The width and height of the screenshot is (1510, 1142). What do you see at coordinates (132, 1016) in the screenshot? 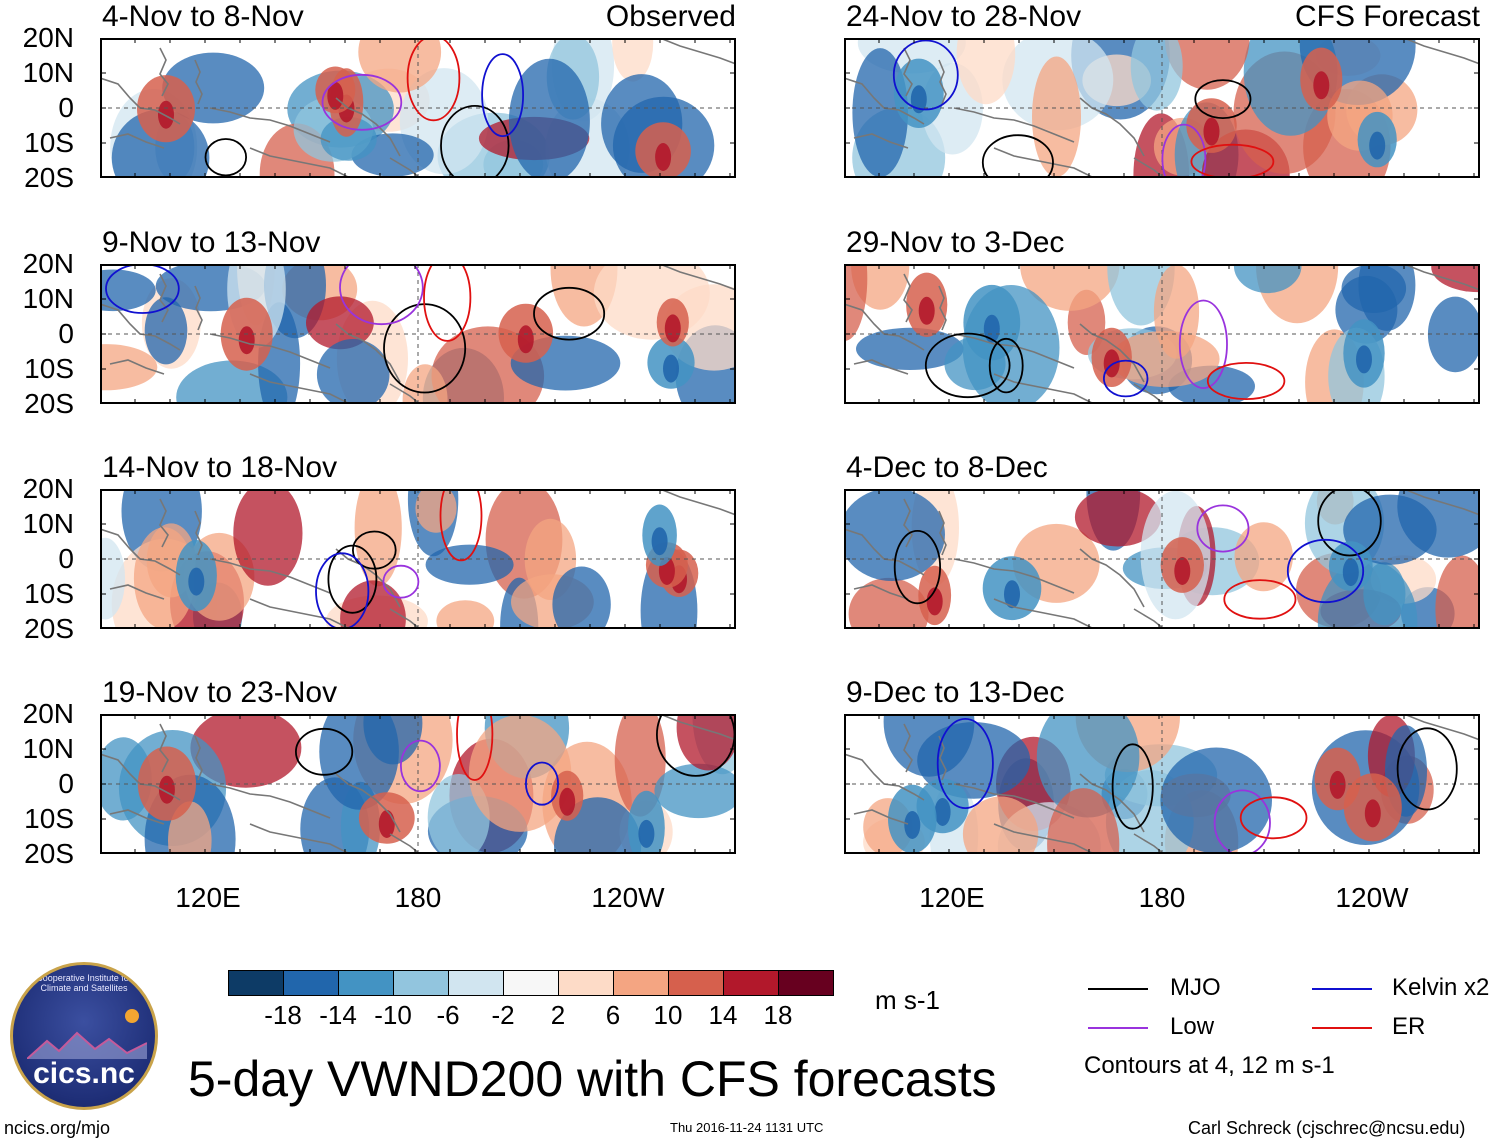
I see `logo-sun-icon` at bounding box center [132, 1016].